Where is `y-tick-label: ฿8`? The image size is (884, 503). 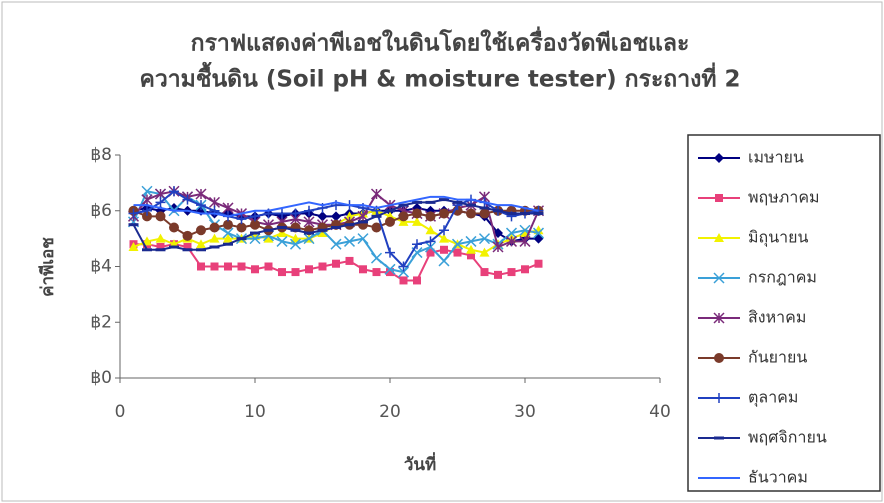
y-tick-label: ฿8 is located at coordinates (101, 155).